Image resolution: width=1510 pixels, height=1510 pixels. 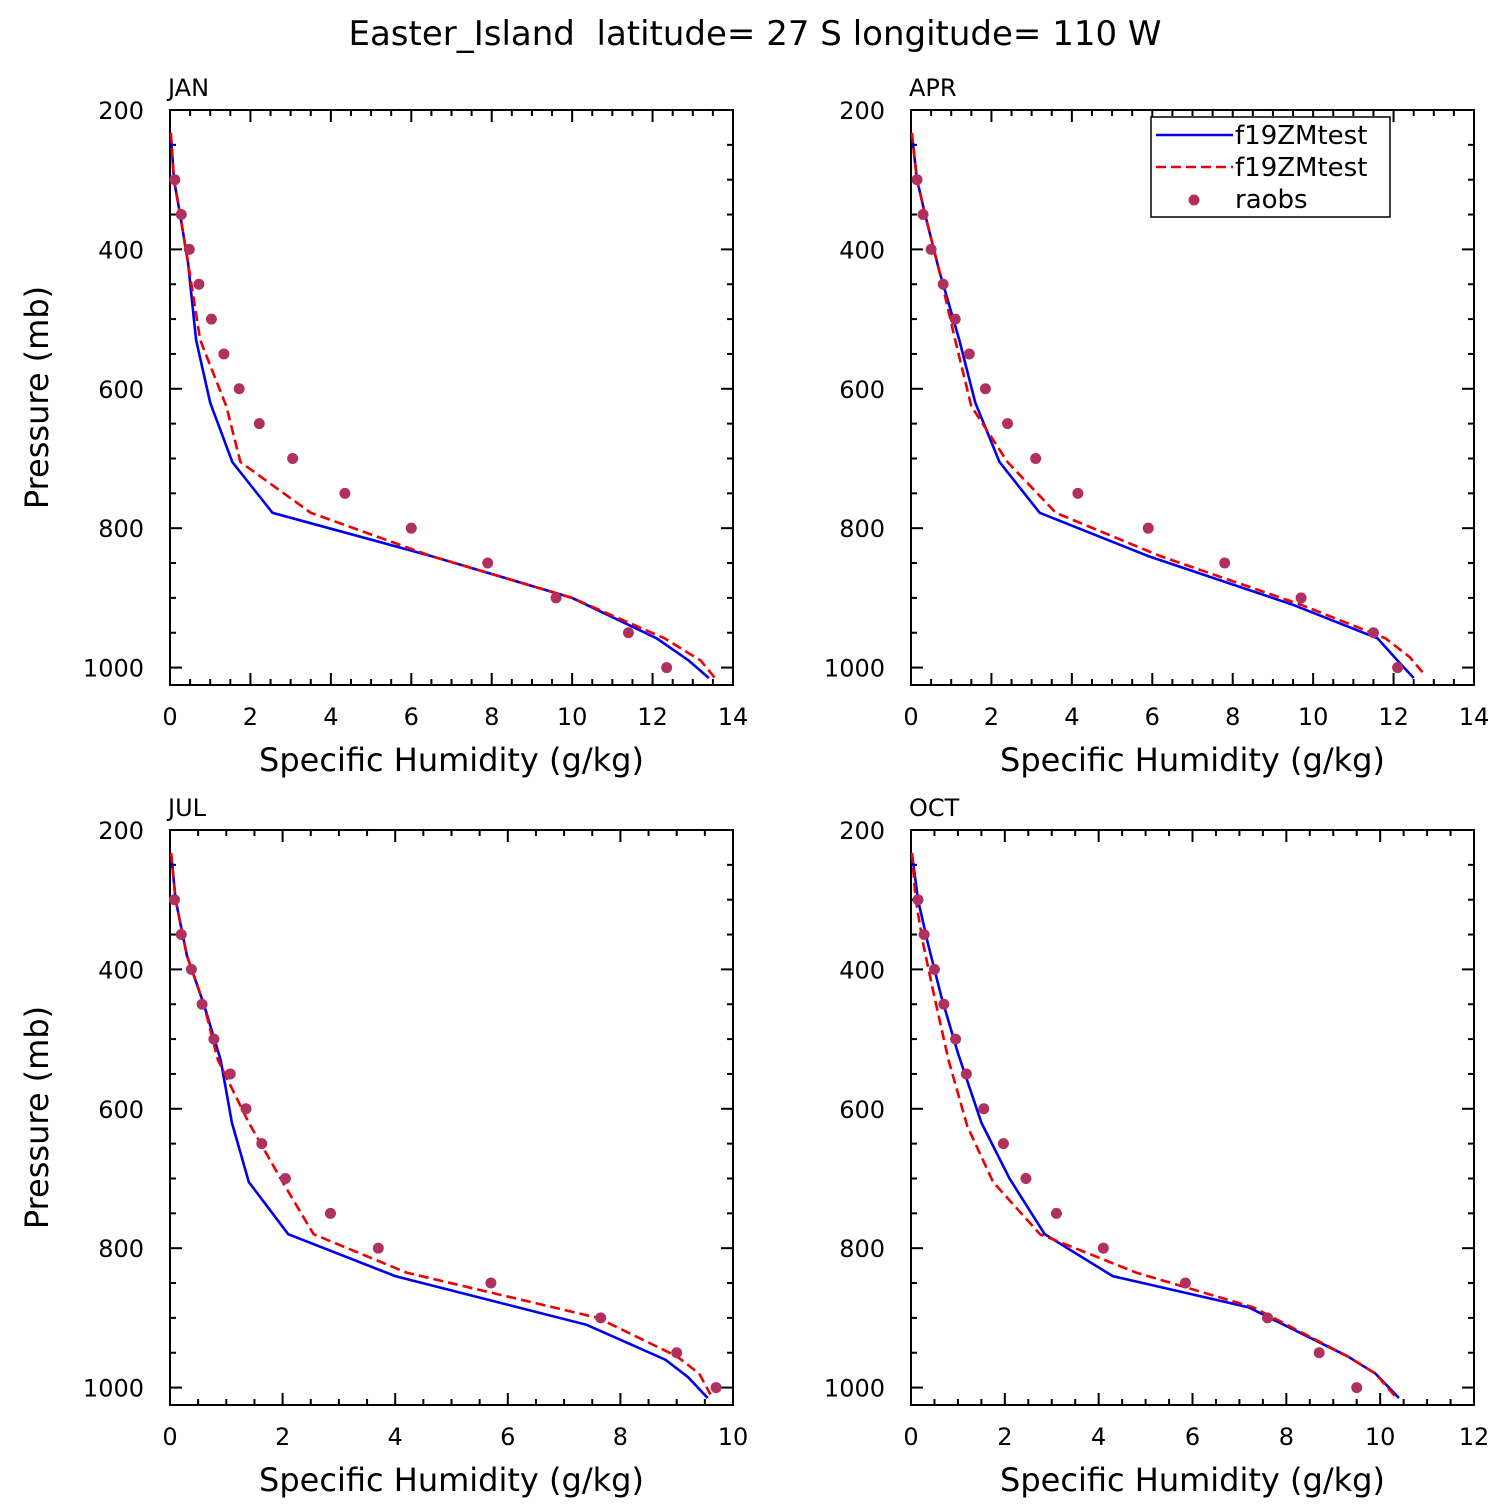 I want to click on apr-y-tick-label: 200, so click(x=862, y=111).